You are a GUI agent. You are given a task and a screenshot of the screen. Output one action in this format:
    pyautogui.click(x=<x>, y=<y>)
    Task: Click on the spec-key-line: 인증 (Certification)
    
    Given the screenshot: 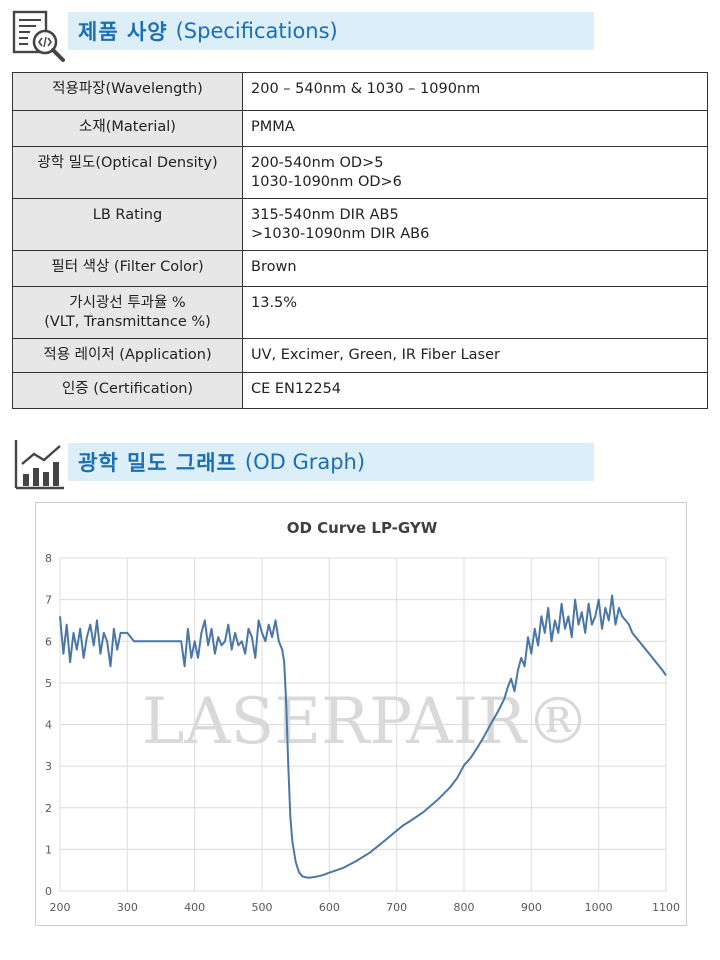 What is the action you would take?
    pyautogui.click(x=127, y=389)
    